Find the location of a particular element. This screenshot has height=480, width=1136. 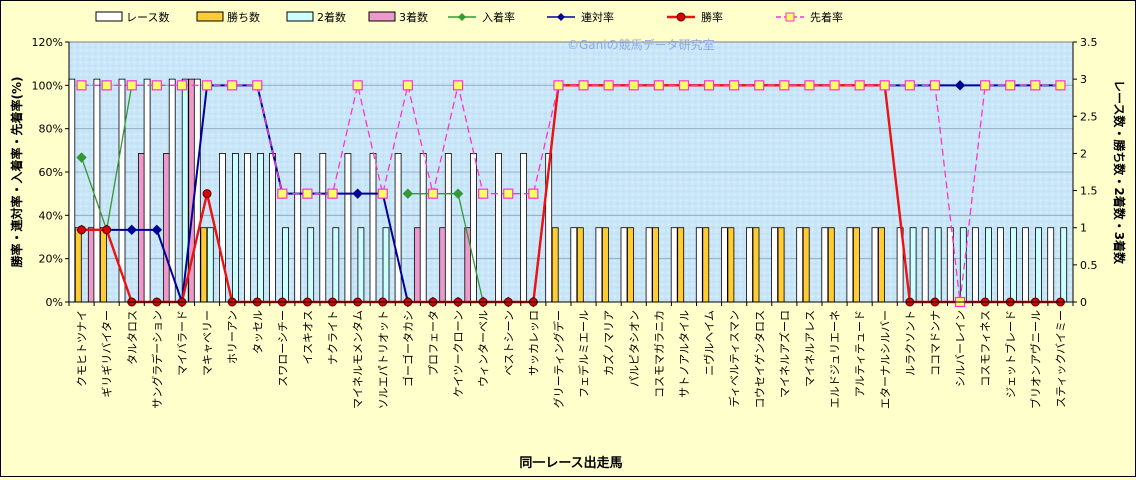

x-tick-label: タルタロス is located at coordinates (132, 337).